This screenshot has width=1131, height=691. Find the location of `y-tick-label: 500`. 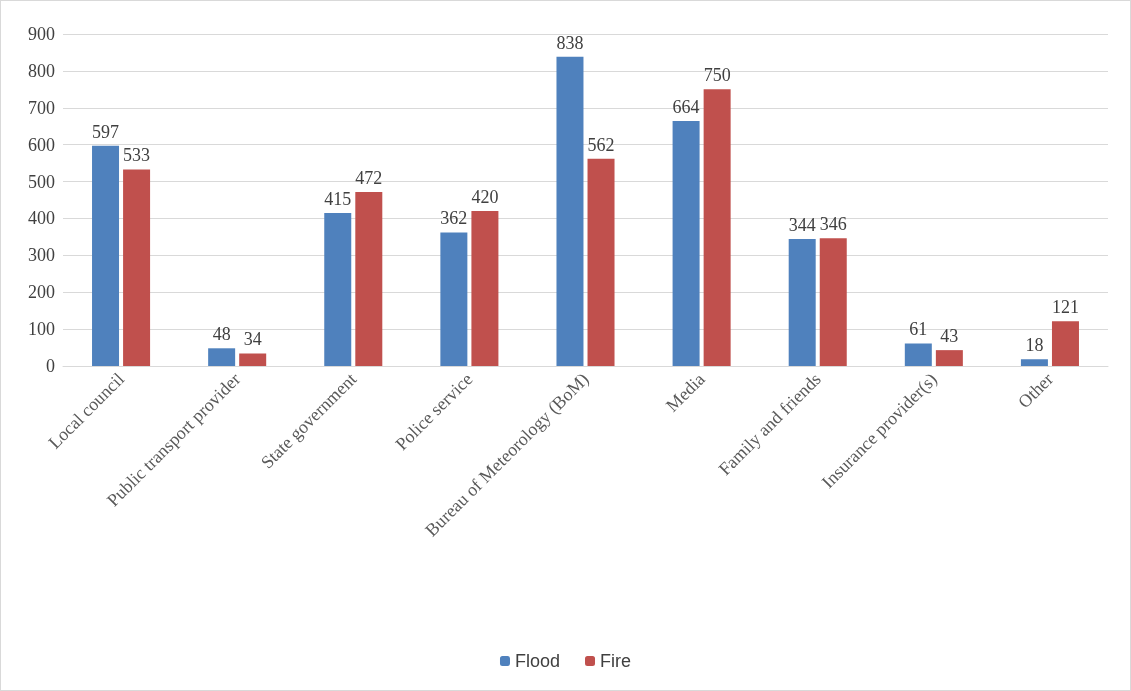

y-tick-label: 500 is located at coordinates (41, 181).